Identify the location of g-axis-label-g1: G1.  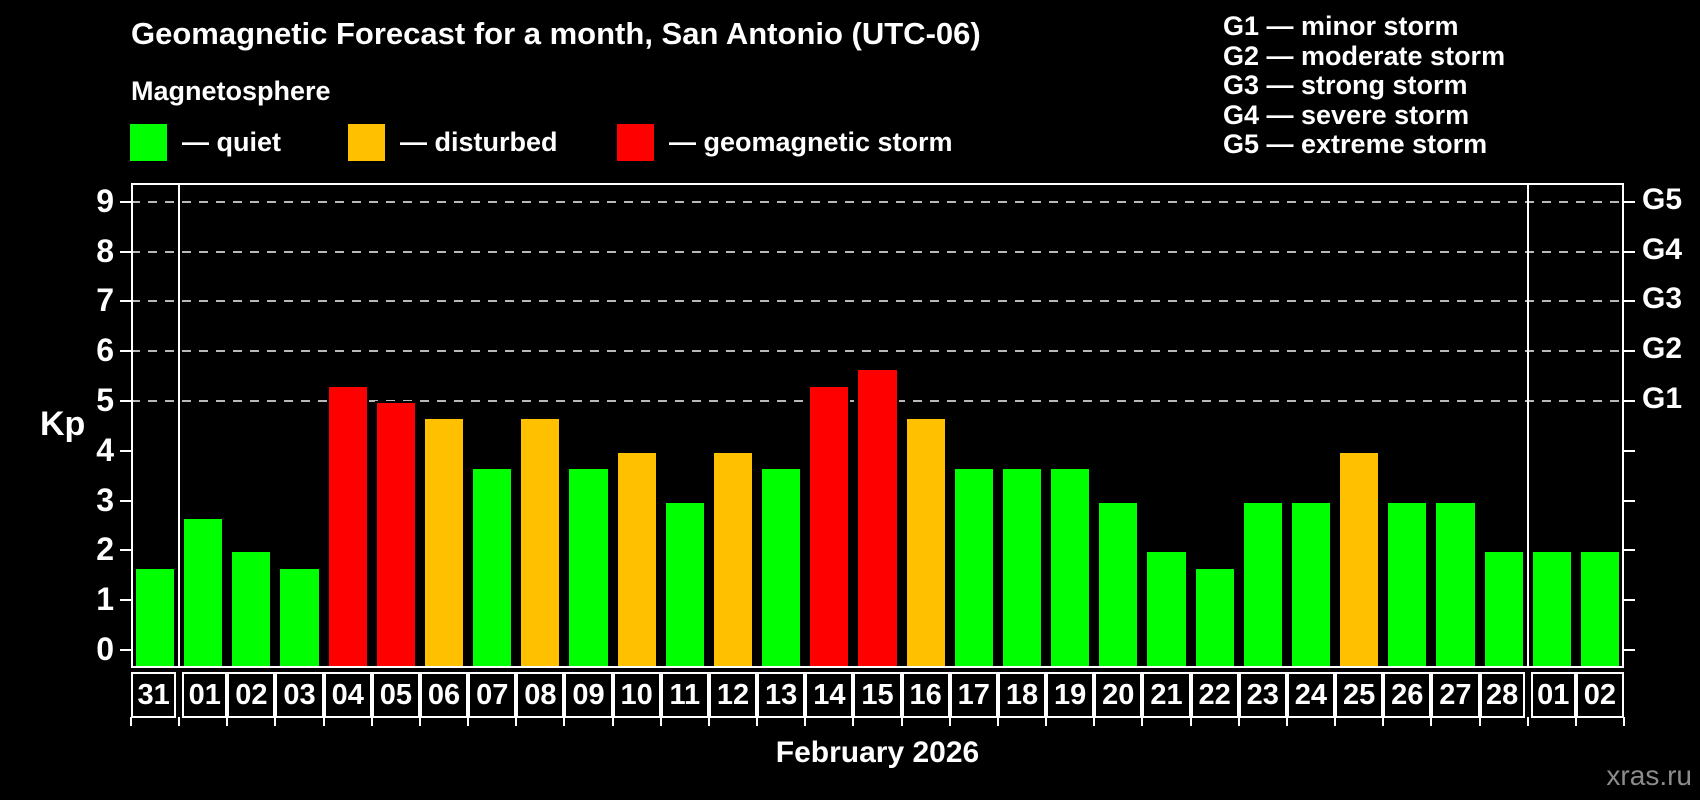
(1662, 398).